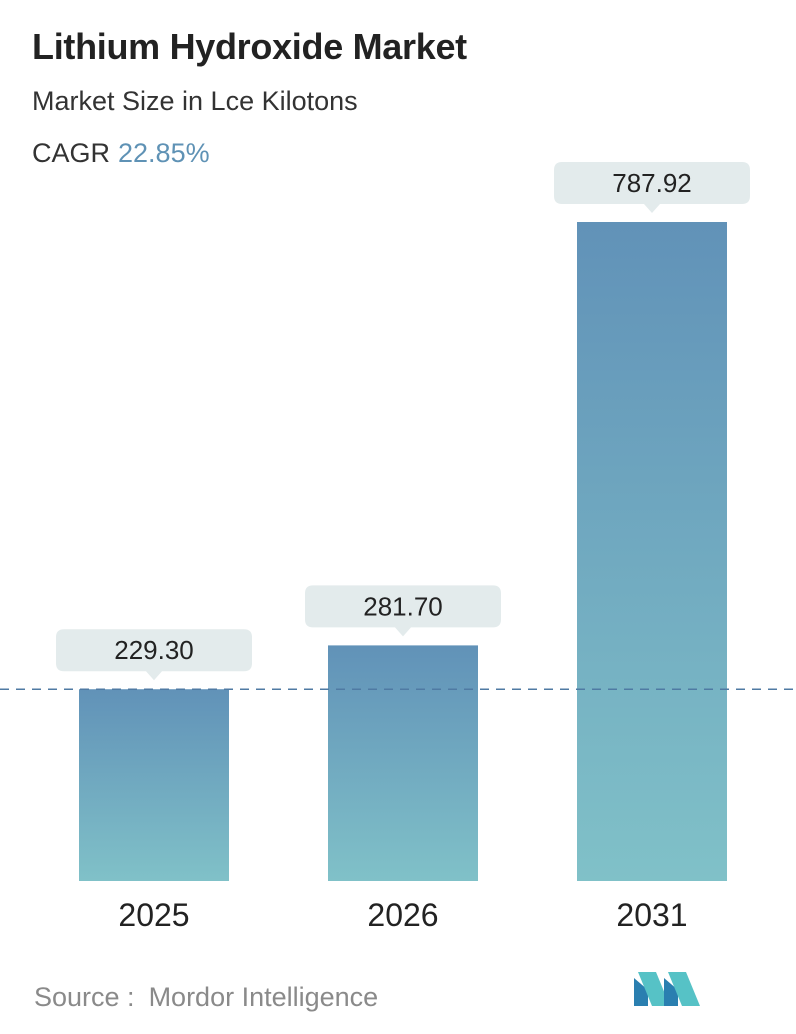 The height and width of the screenshot is (1034, 796). Describe the element at coordinates (249, 46) in the screenshot. I see `chart-title: Lithium Hydroxide Market` at that location.